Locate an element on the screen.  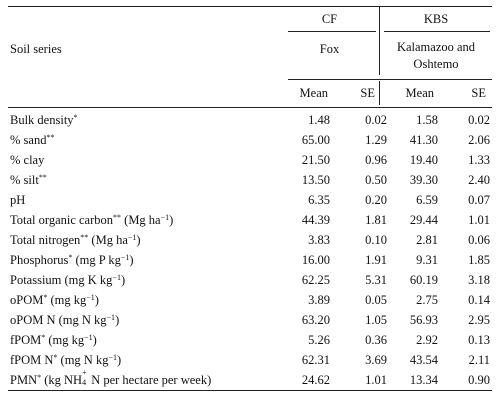
kbs-mean-cell: 2.75 is located at coordinates (427, 300).